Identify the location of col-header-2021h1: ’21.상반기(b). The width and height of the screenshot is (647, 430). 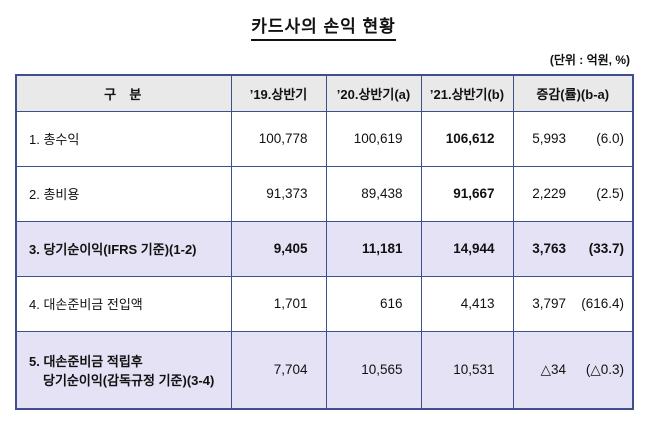
(467, 93).